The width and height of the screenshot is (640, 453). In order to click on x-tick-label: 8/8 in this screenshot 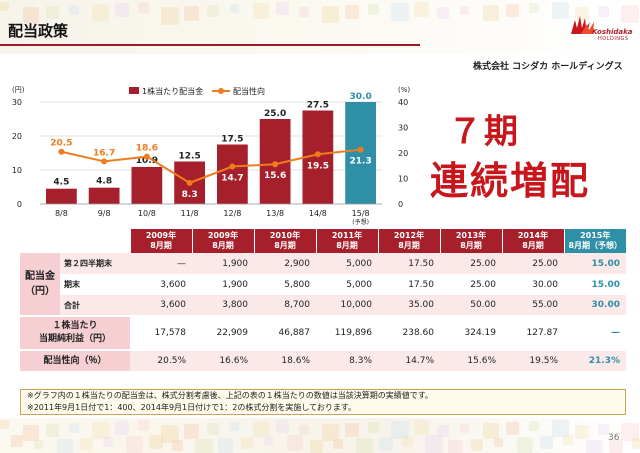, I will do `click(61, 213)`.